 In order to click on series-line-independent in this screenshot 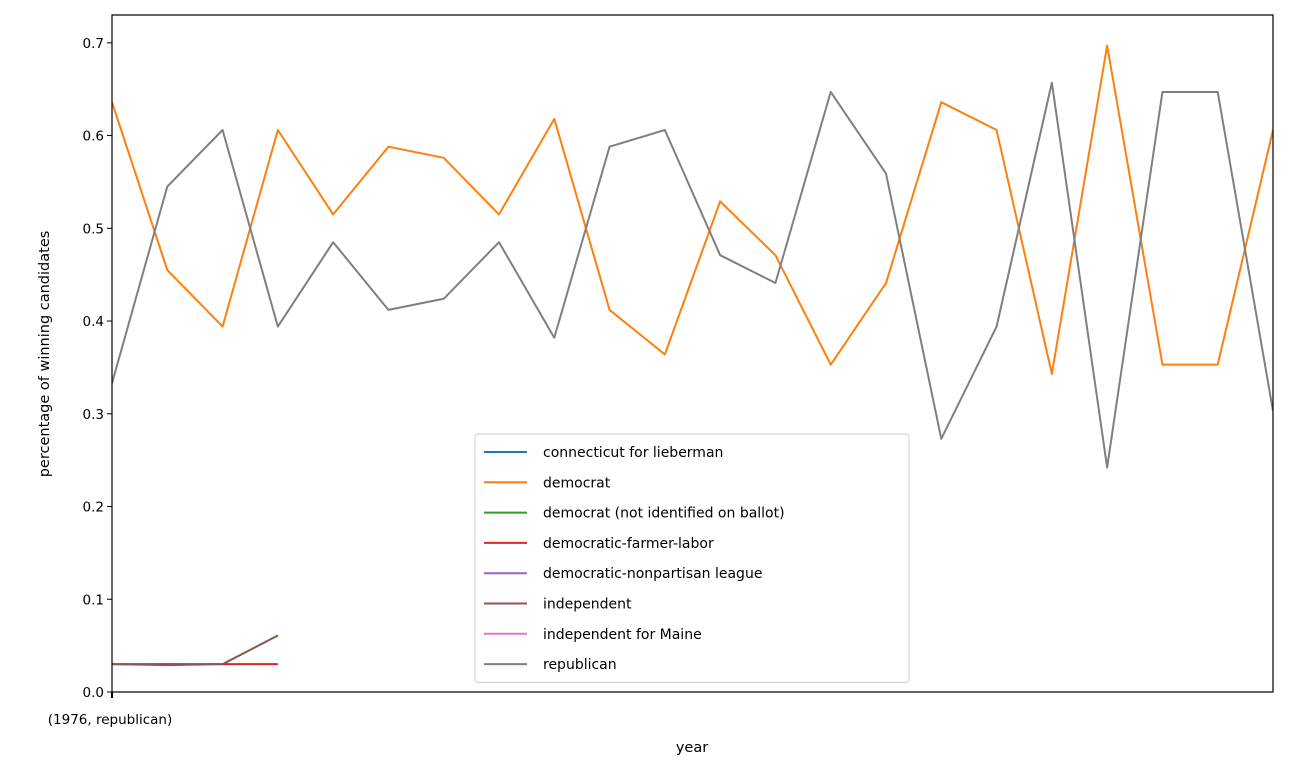, I will do `click(195, 650)`.